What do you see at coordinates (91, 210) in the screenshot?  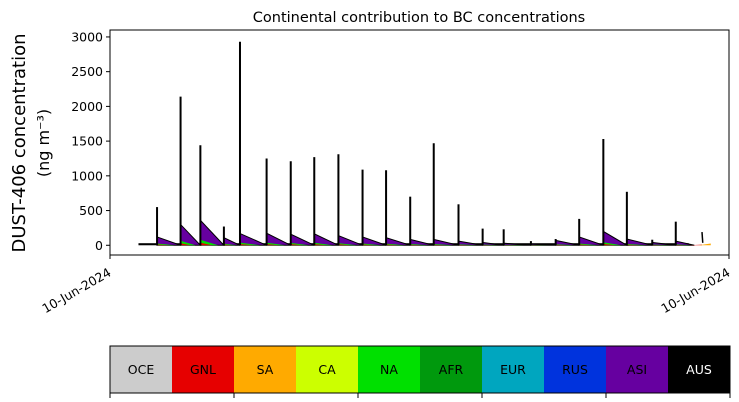 I see `y-tick-label: 500` at bounding box center [91, 210].